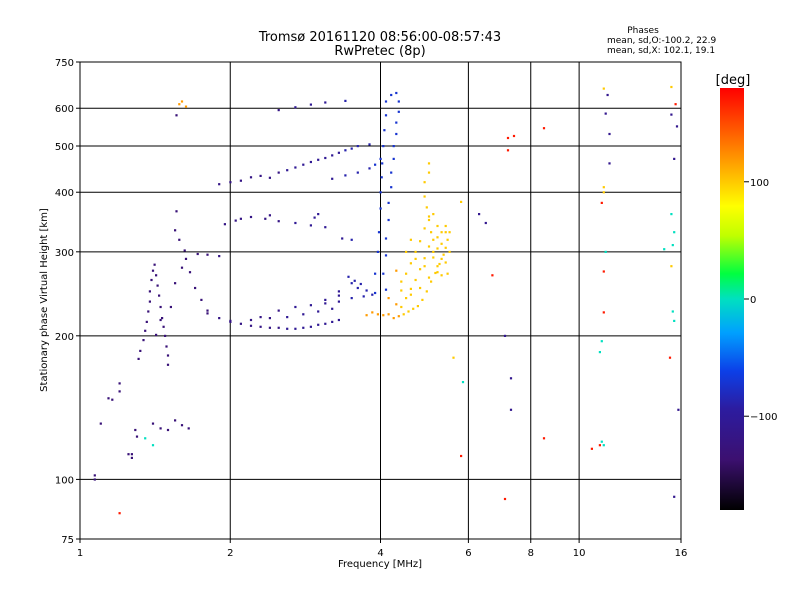  I want to click on y-tick-label: 600, so click(64, 109).